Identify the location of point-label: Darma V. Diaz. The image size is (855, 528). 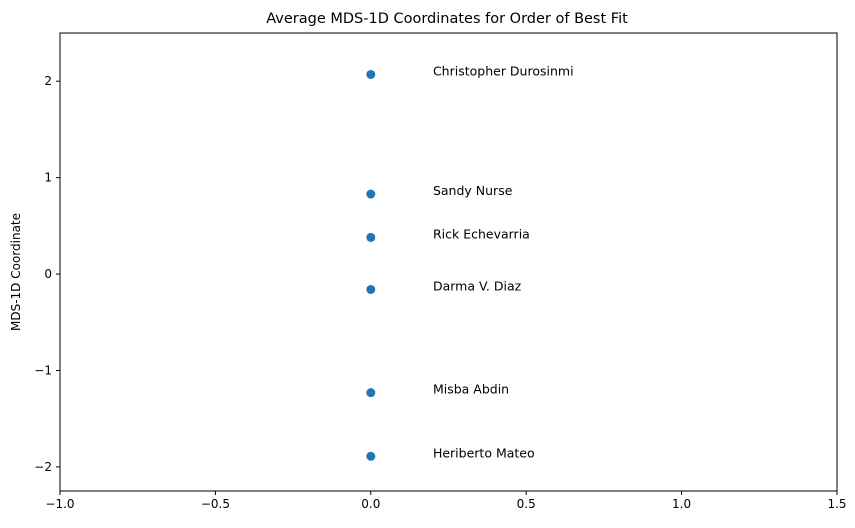
(477, 285).